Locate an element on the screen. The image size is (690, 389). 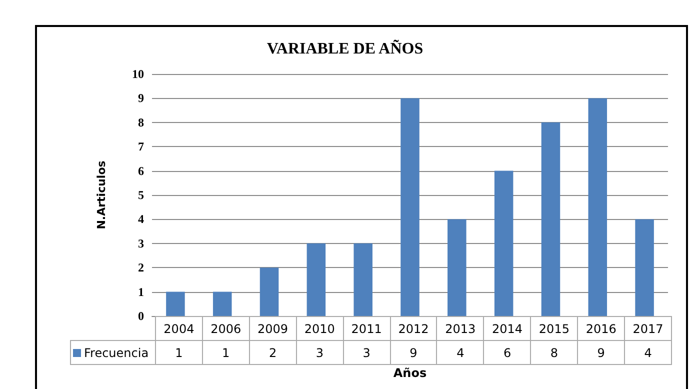
y-tick-label: 0 is located at coordinates (141, 316).